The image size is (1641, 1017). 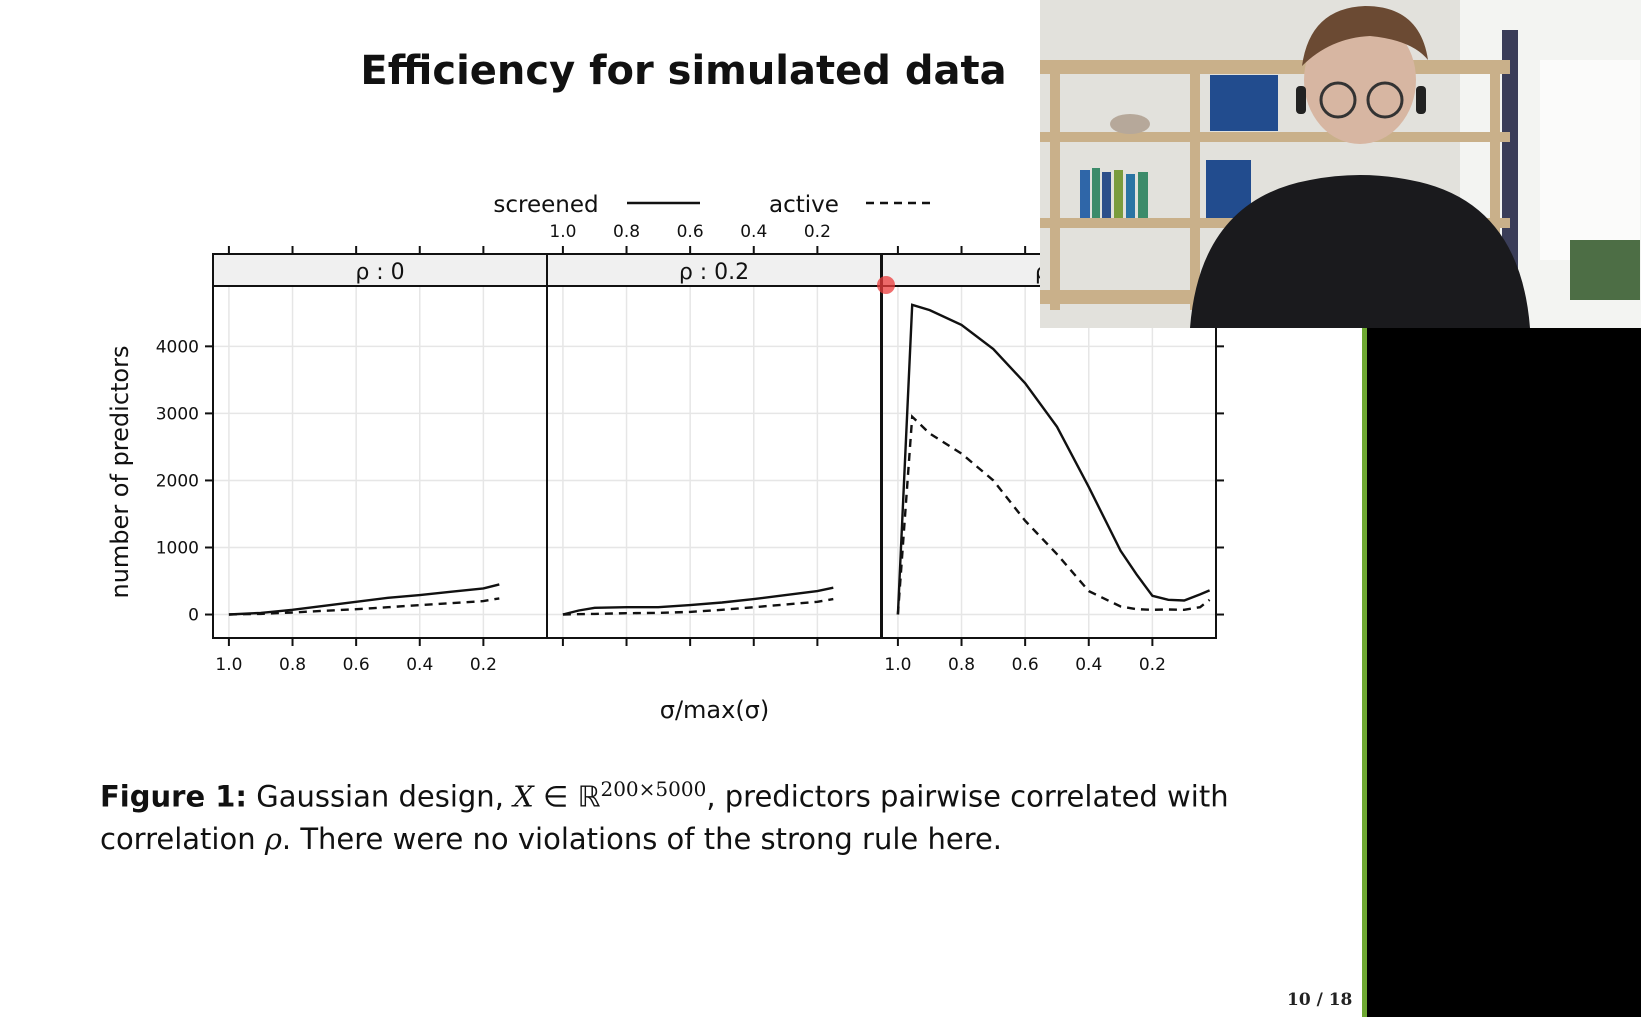 I want to click on caption-label: Figure 1:, so click(x=173, y=796).